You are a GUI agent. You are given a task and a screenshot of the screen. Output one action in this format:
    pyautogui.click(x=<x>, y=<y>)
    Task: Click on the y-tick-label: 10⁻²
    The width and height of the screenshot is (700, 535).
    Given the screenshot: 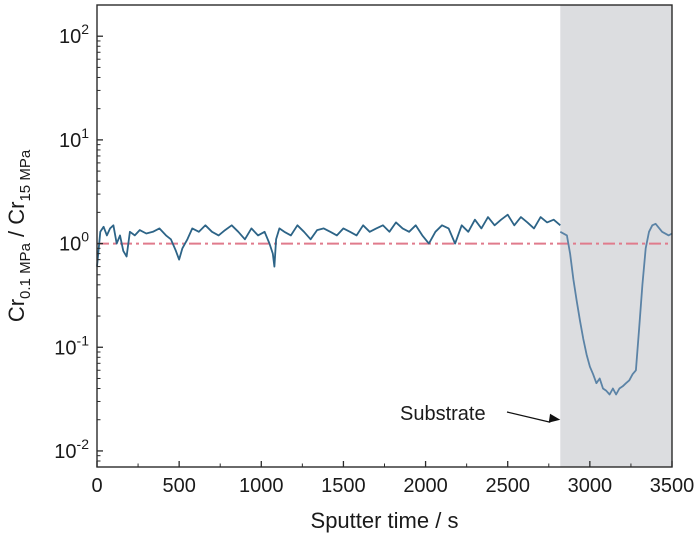 What is the action you would take?
    pyautogui.click(x=71, y=449)
    